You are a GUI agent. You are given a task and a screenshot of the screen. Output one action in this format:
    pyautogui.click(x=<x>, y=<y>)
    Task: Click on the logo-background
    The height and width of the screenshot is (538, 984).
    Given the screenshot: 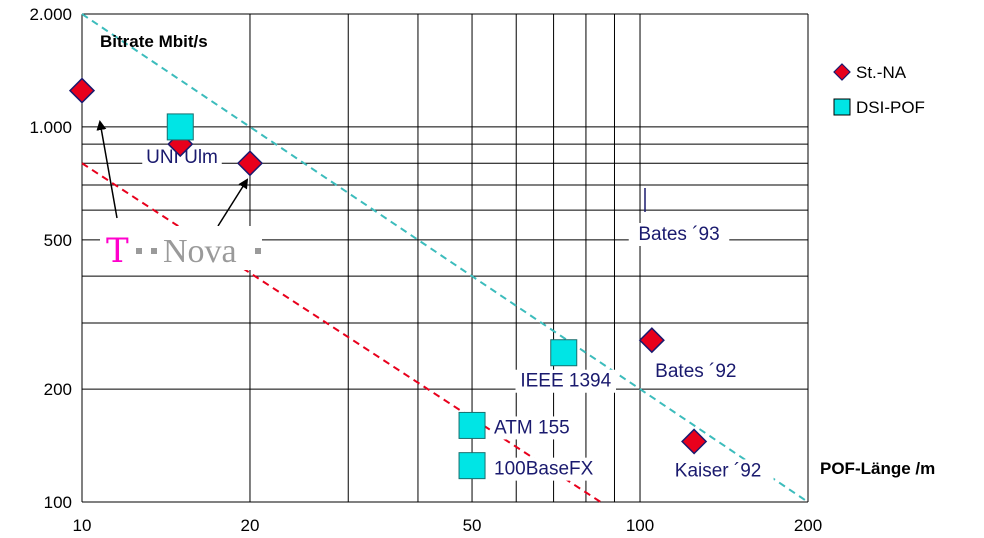 What is the action you would take?
    pyautogui.click(x=181, y=248)
    